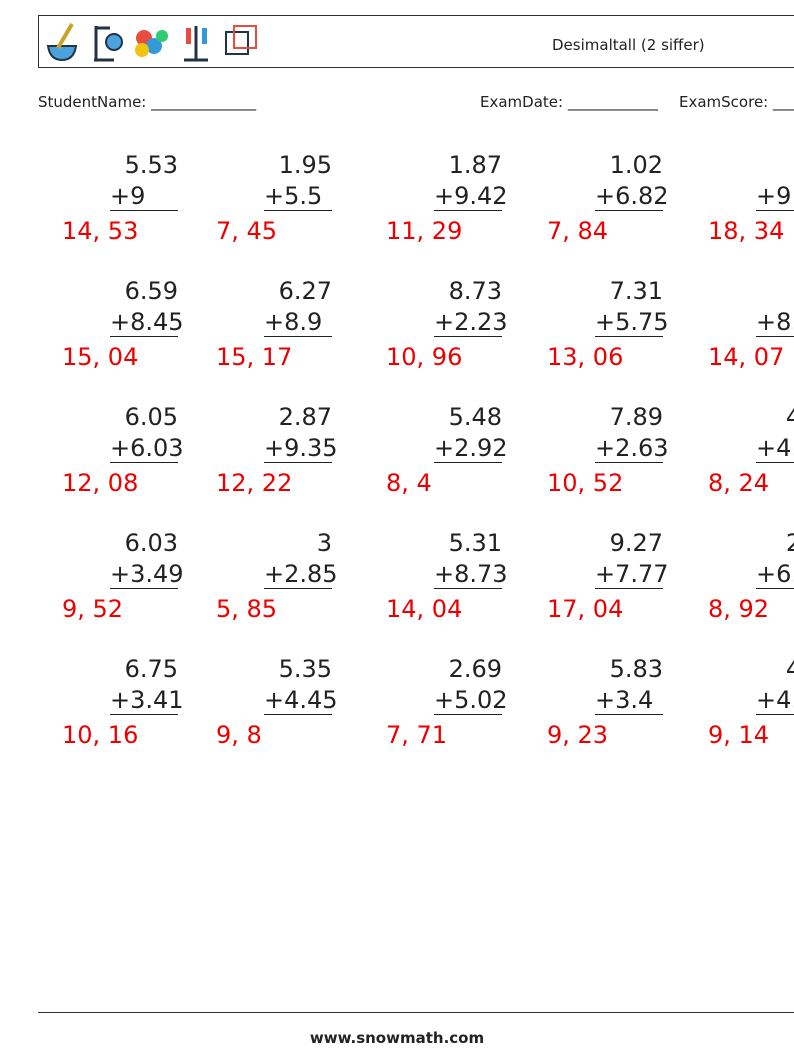  I want to click on answer: 14, 07, so click(746, 357).